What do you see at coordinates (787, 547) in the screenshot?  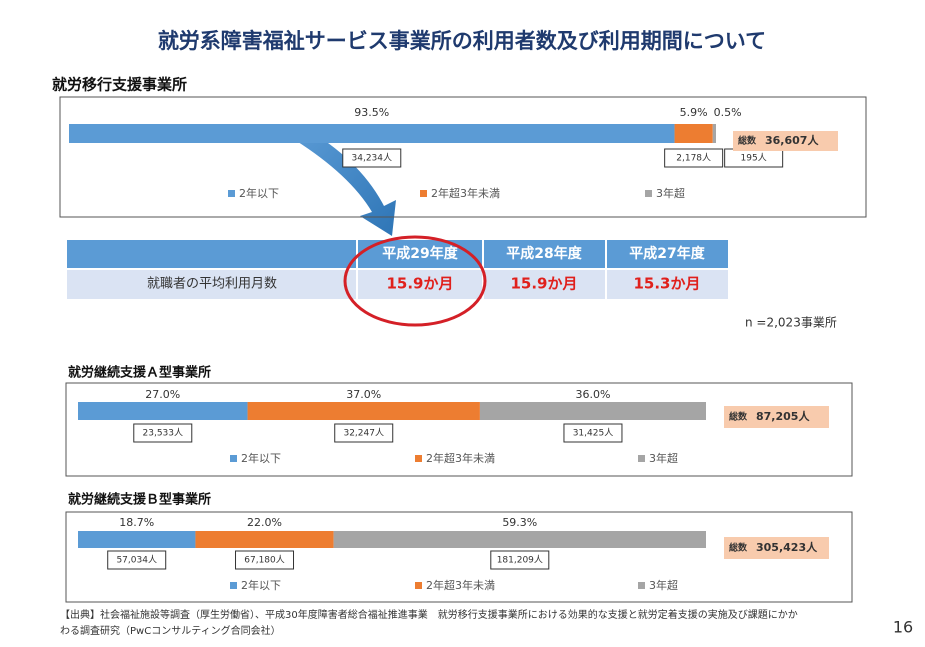 I see `total-value: 305,423人` at bounding box center [787, 547].